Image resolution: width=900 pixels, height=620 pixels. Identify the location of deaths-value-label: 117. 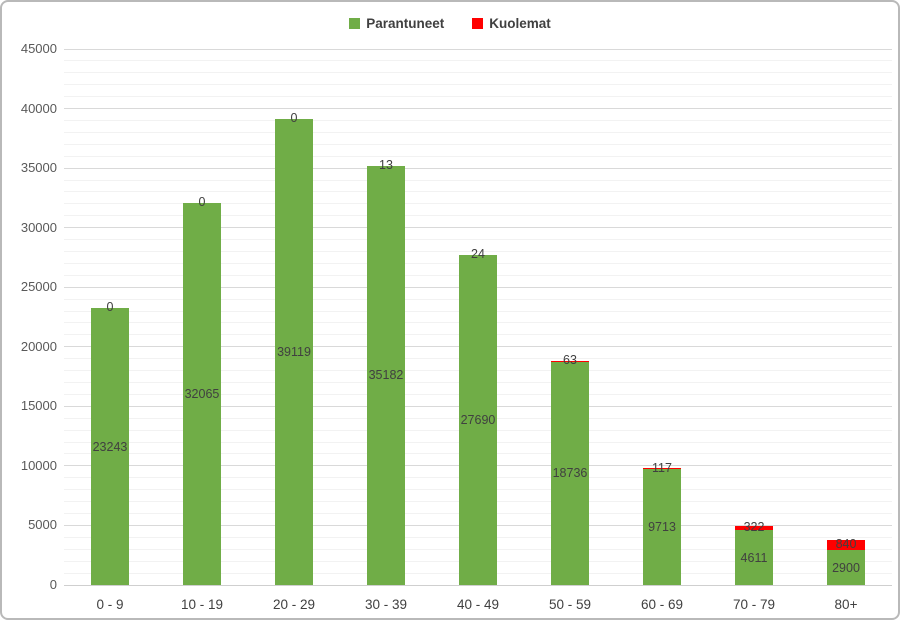
(662, 467).